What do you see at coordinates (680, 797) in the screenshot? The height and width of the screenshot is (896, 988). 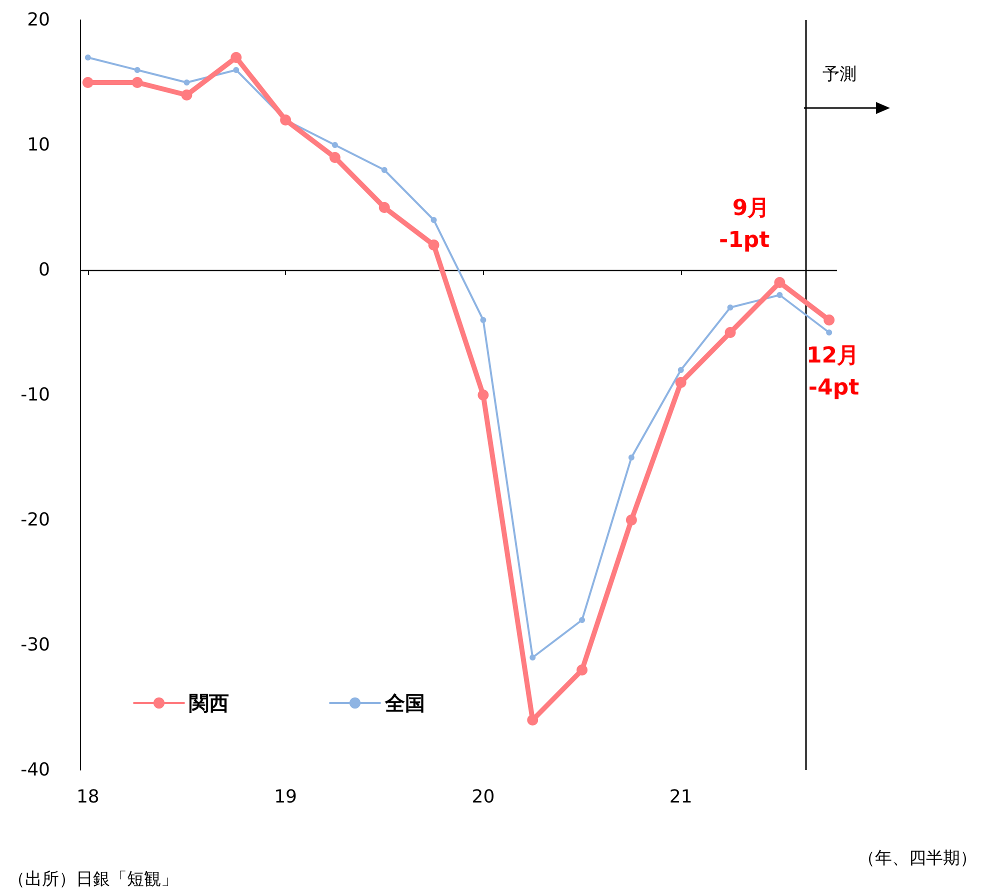 I see `x-tick-label: 21` at bounding box center [680, 797].